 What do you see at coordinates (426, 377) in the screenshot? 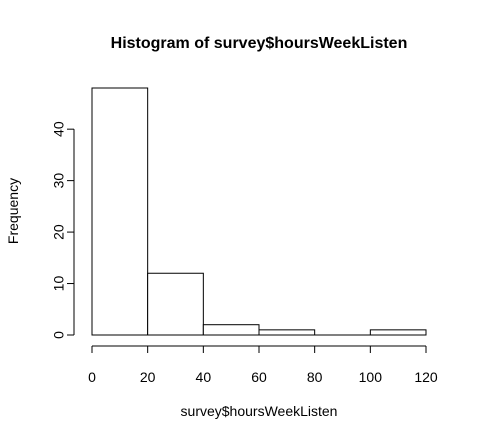
I see `x-tick-label-6: 120` at bounding box center [426, 377].